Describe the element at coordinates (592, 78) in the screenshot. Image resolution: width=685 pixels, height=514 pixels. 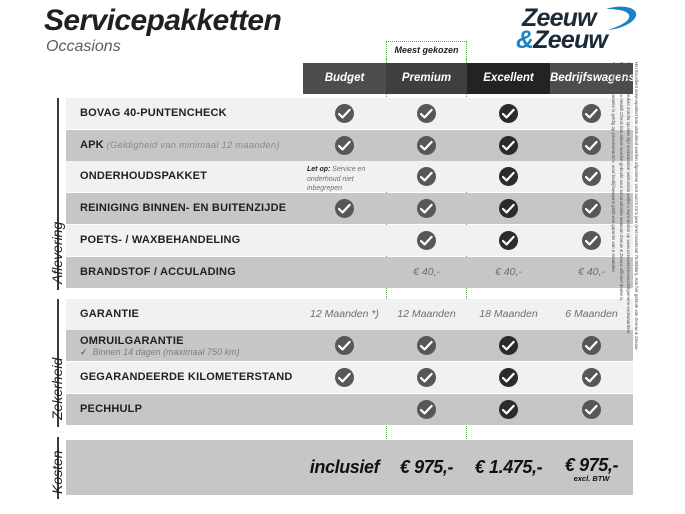
I see `column-header-bedrijfswagens: Bedrijfswagens` at that location.